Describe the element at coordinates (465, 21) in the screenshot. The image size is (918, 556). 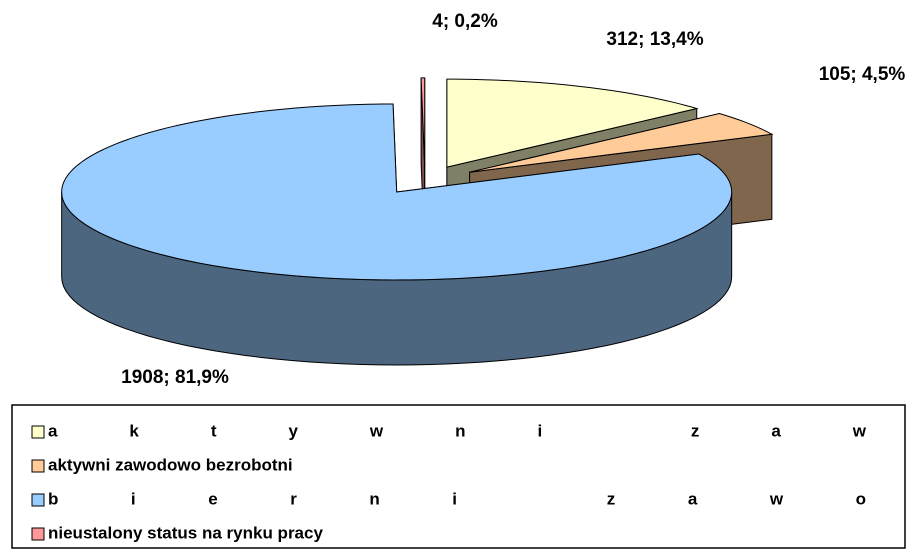
I see `data-label: 4; 0,2%` at that location.